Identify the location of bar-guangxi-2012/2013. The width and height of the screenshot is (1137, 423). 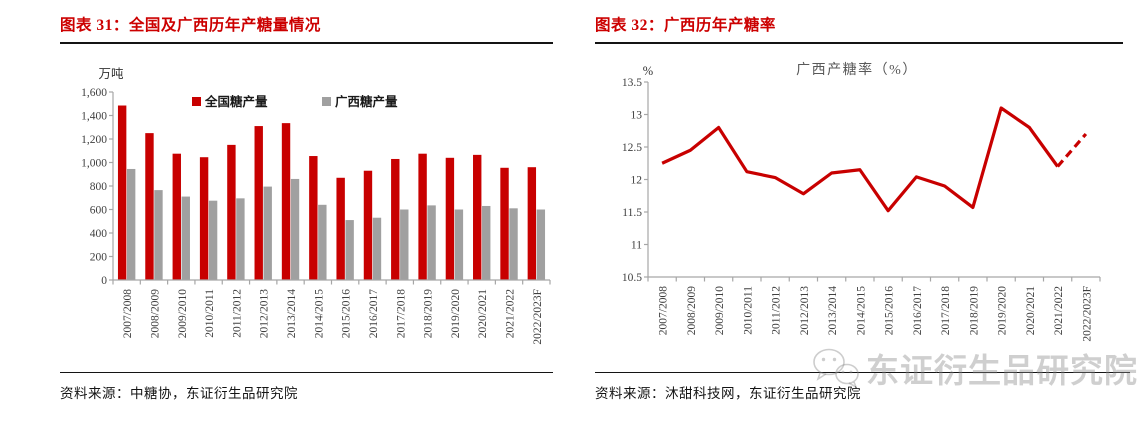
(267, 233).